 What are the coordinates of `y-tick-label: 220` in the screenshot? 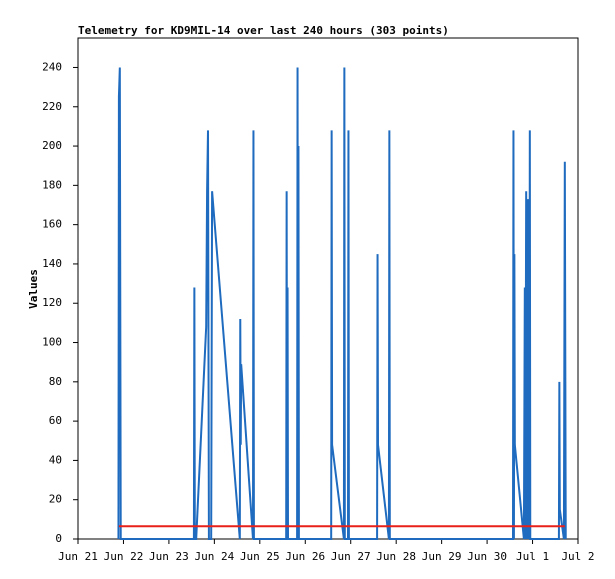 It's located at (52, 106).